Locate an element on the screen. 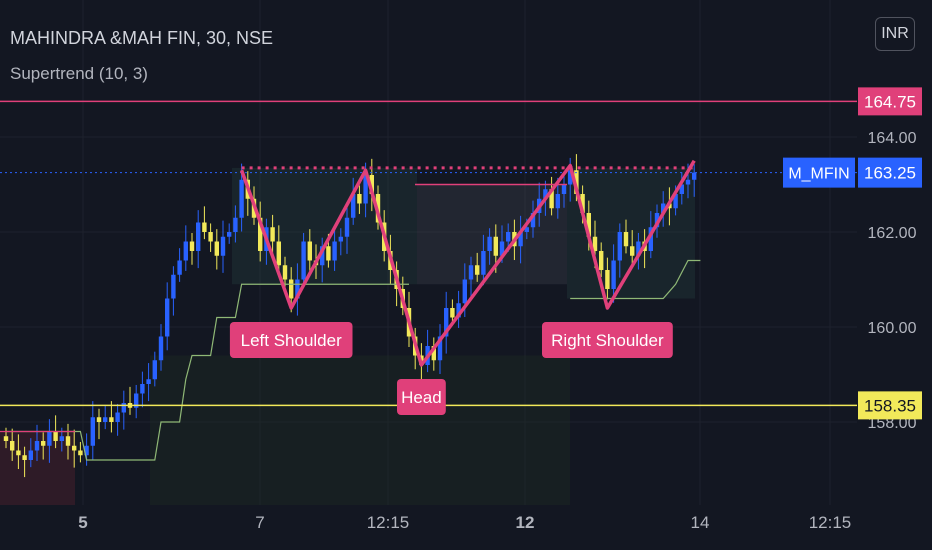 This screenshot has height=550, width=932. annotation-label: Right Shoulder is located at coordinates (607, 340).